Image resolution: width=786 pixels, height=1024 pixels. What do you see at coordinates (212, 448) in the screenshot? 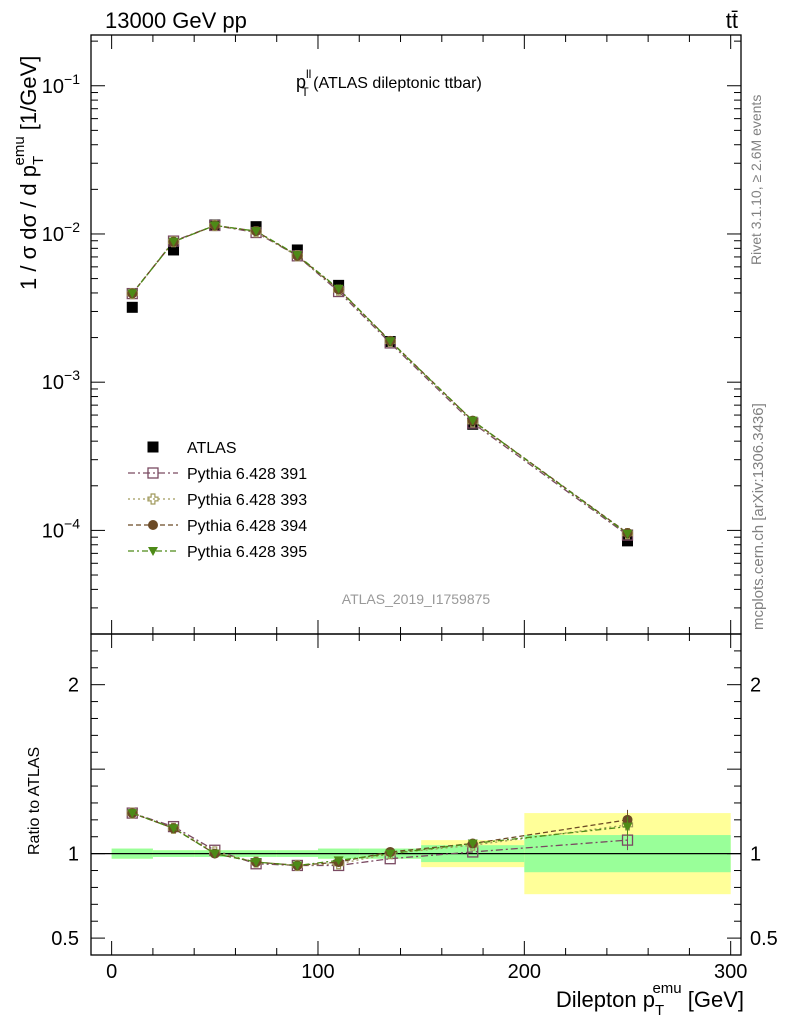
I see `legend-label-data: ATLAS` at bounding box center [212, 448].